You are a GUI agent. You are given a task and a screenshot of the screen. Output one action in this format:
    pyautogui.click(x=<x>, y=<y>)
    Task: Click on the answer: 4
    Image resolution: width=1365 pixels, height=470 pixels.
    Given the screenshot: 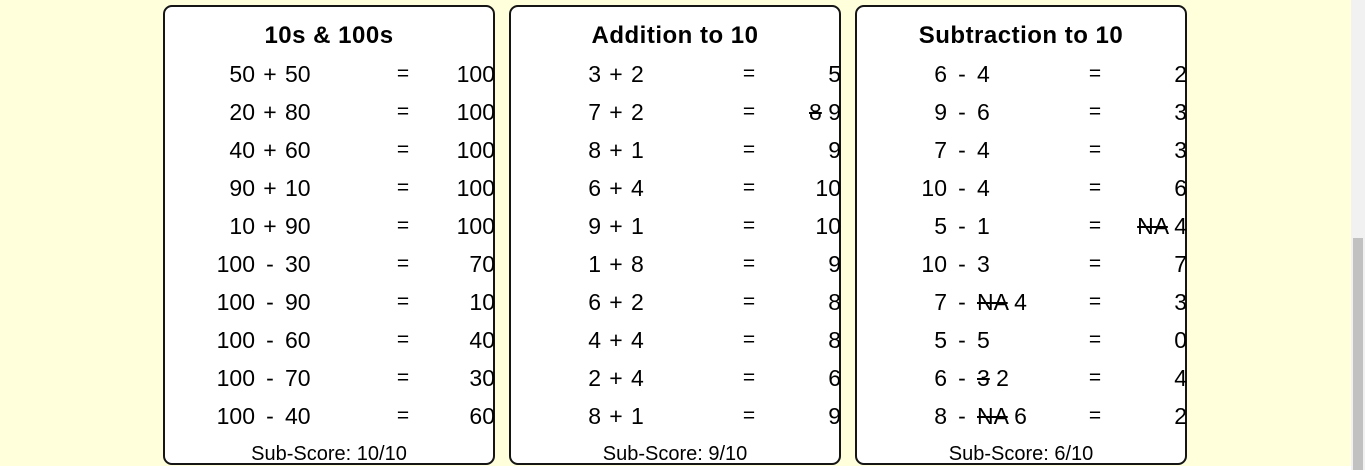 What is the action you would take?
    pyautogui.click(x=1180, y=377)
    